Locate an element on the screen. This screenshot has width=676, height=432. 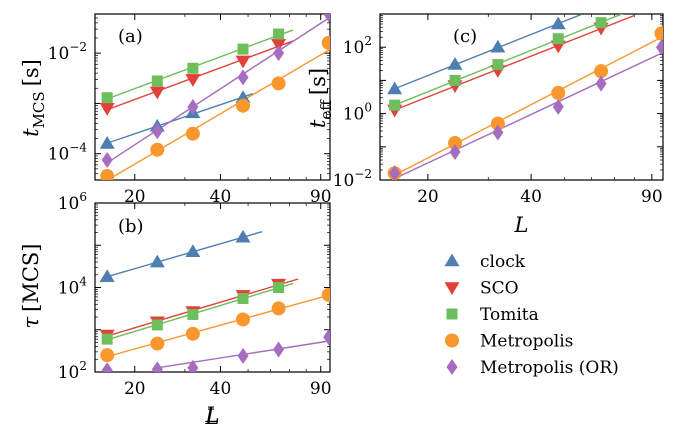
data-point-sco is located at coordinates (243, 62).